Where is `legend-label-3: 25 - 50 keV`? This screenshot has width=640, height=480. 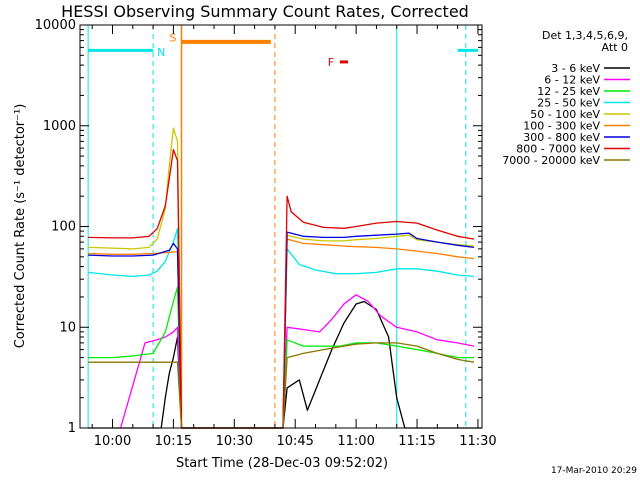
legend-label-3: 25 - 50 keV is located at coordinates (568, 103).